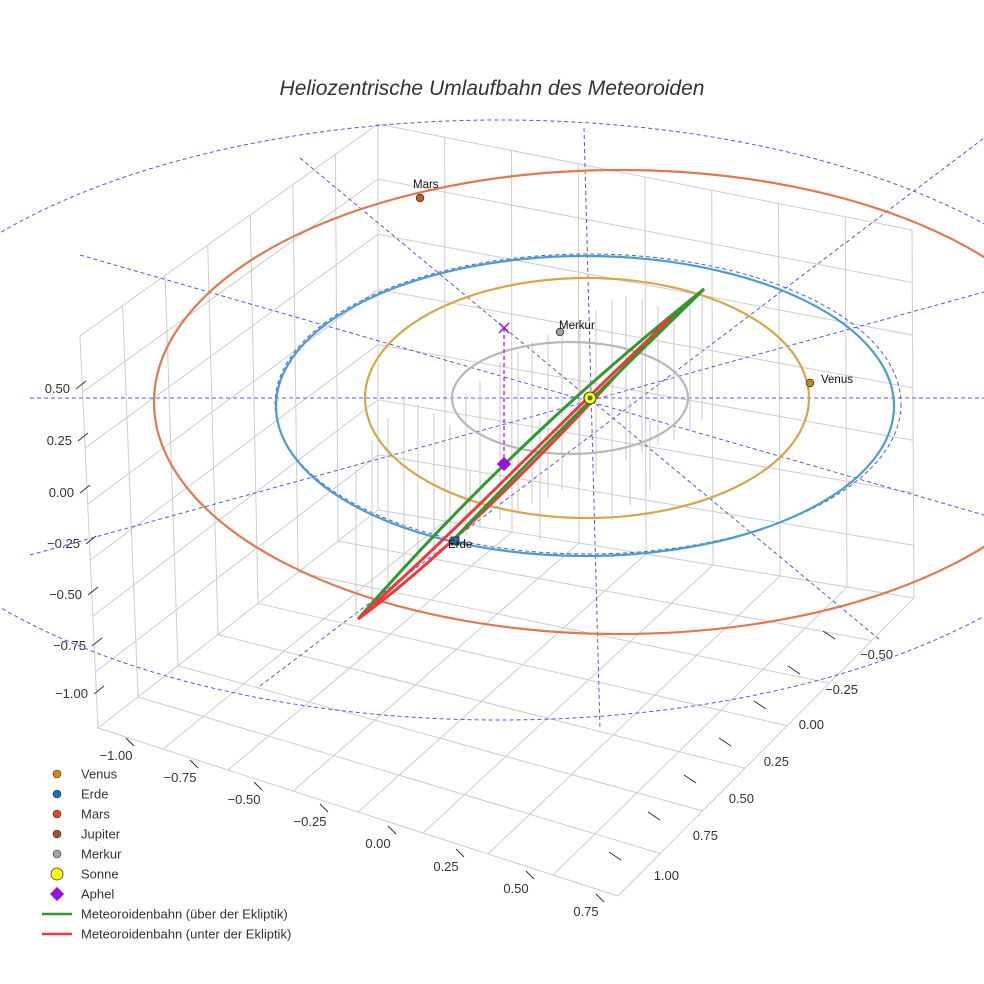 This screenshot has width=984, height=984. What do you see at coordinates (570, 398) in the screenshot?
I see `orbit-merkur` at bounding box center [570, 398].